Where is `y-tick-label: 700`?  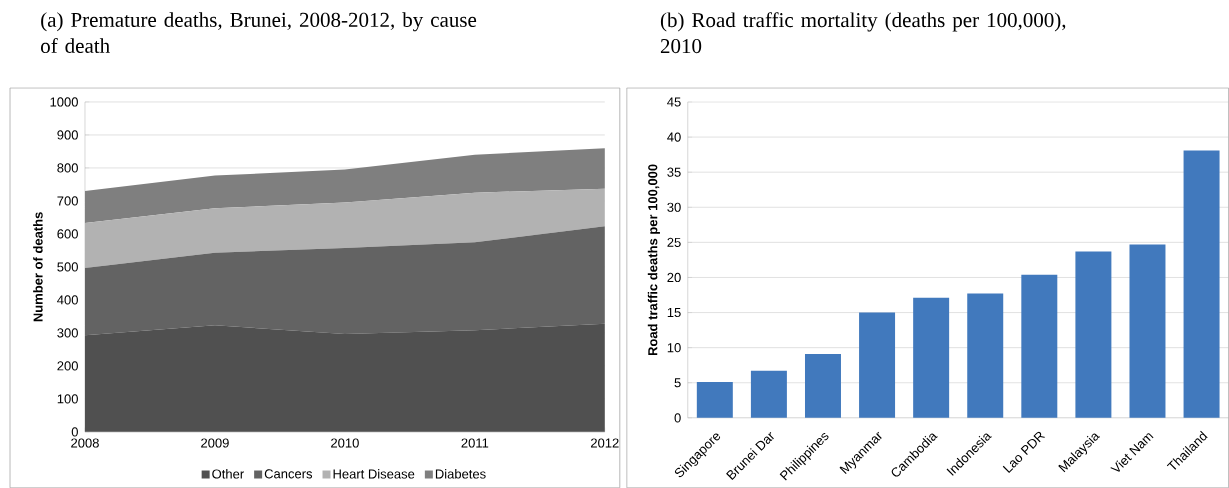
y-tick-label: 700 is located at coordinates (67, 201).